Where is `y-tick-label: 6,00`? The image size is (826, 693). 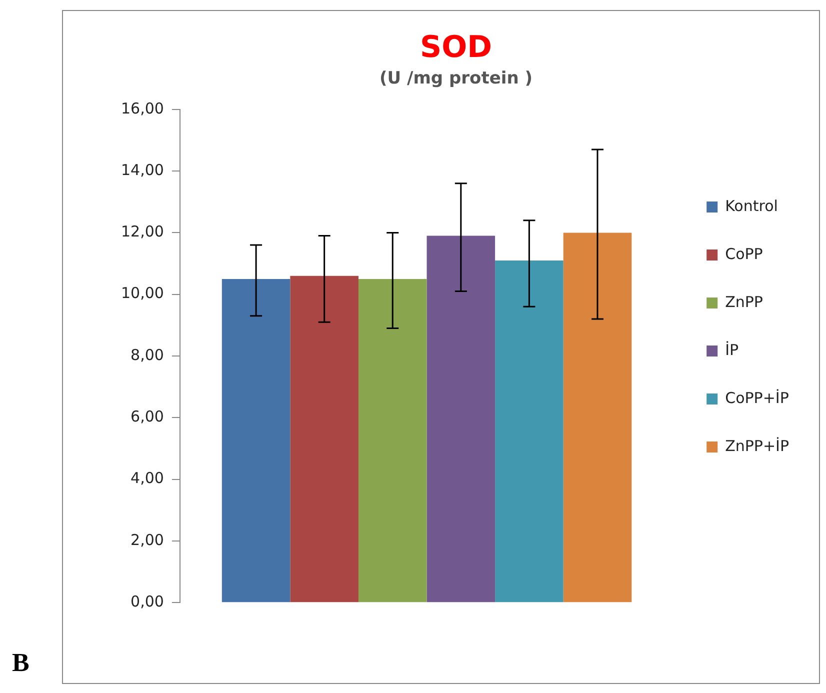 y-tick-label: 6,00 is located at coordinates (147, 417).